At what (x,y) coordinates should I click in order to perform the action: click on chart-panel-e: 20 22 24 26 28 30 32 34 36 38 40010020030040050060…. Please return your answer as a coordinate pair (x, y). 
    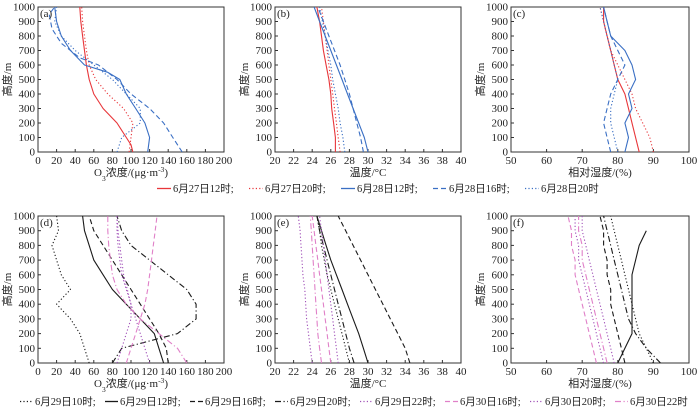
    Looking at the image, I should click on (352, 301).